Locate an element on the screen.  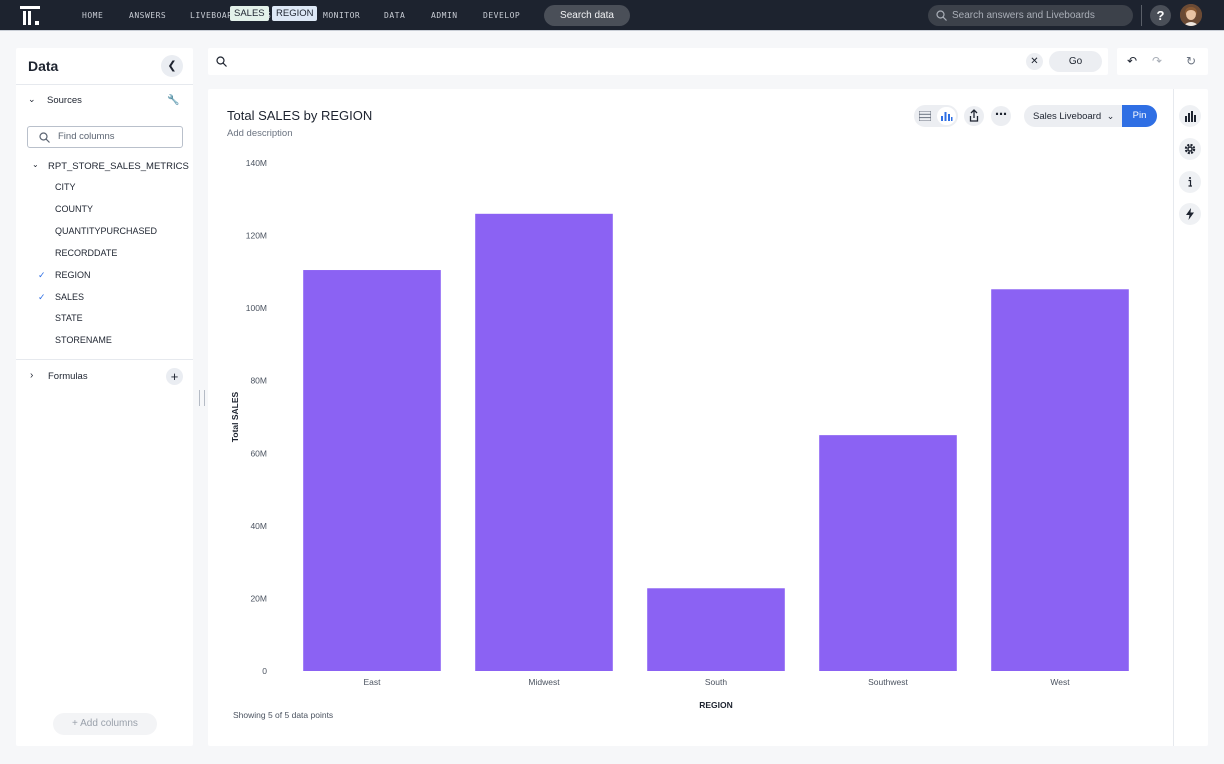
table-icon is located at coordinates (925, 116).